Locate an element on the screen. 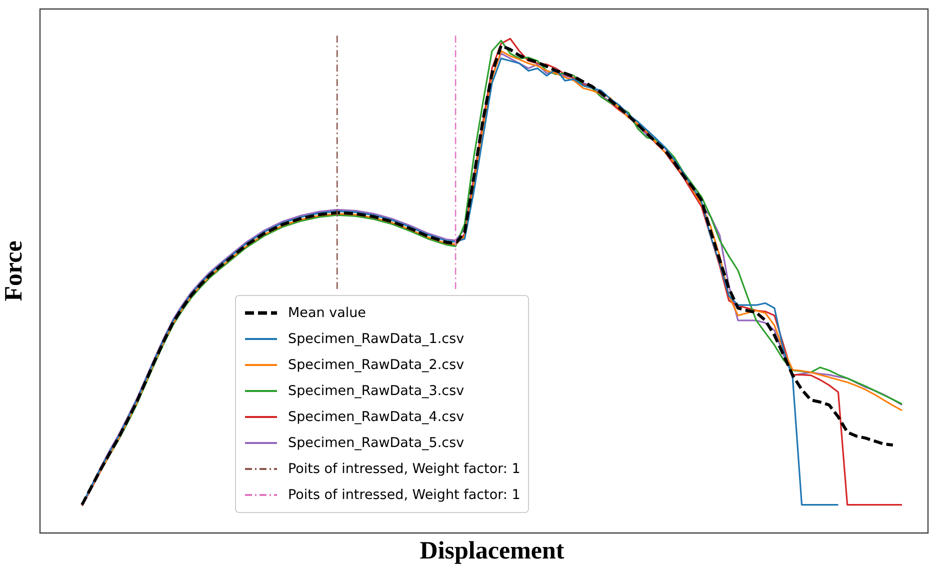 The height and width of the screenshot is (567, 930). x-axis-title: Displacement is located at coordinates (492, 550).